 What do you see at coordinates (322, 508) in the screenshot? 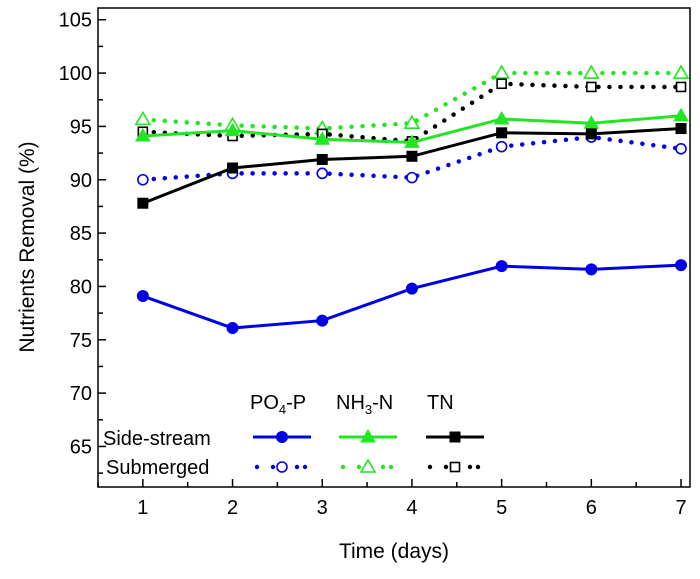
I see `x-tick-label: 3` at bounding box center [322, 508].